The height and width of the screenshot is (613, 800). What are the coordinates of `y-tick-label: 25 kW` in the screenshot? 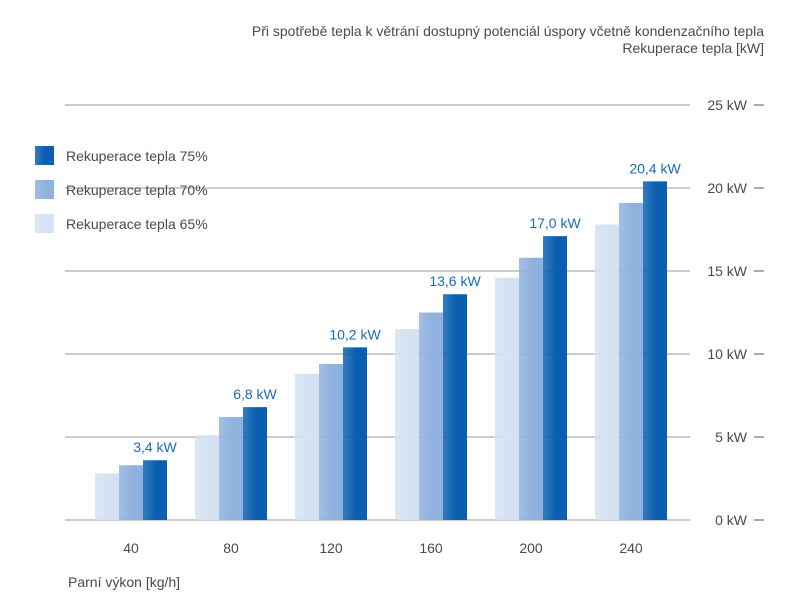 It's located at (727, 105).